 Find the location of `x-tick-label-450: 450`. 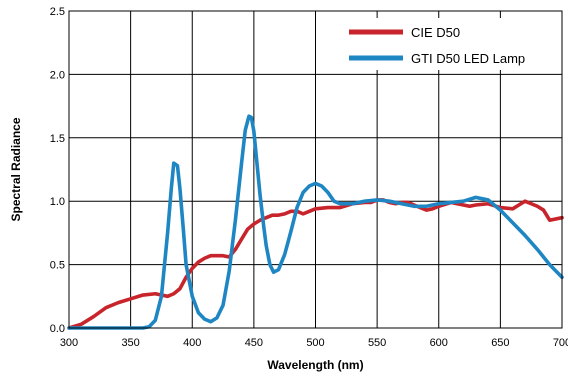

x-tick-label-450: 450 is located at coordinates (254, 343).